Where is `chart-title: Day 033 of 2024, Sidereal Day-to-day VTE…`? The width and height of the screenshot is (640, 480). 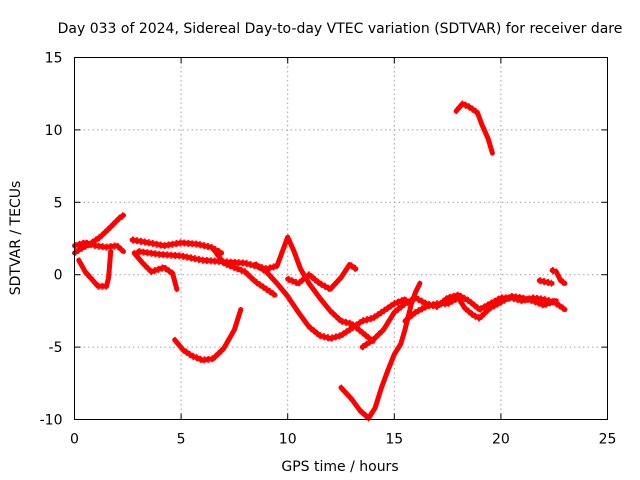
chart-title: Day 033 of 2024, Sidereal Day-to-day VTE… is located at coordinates (340, 29).